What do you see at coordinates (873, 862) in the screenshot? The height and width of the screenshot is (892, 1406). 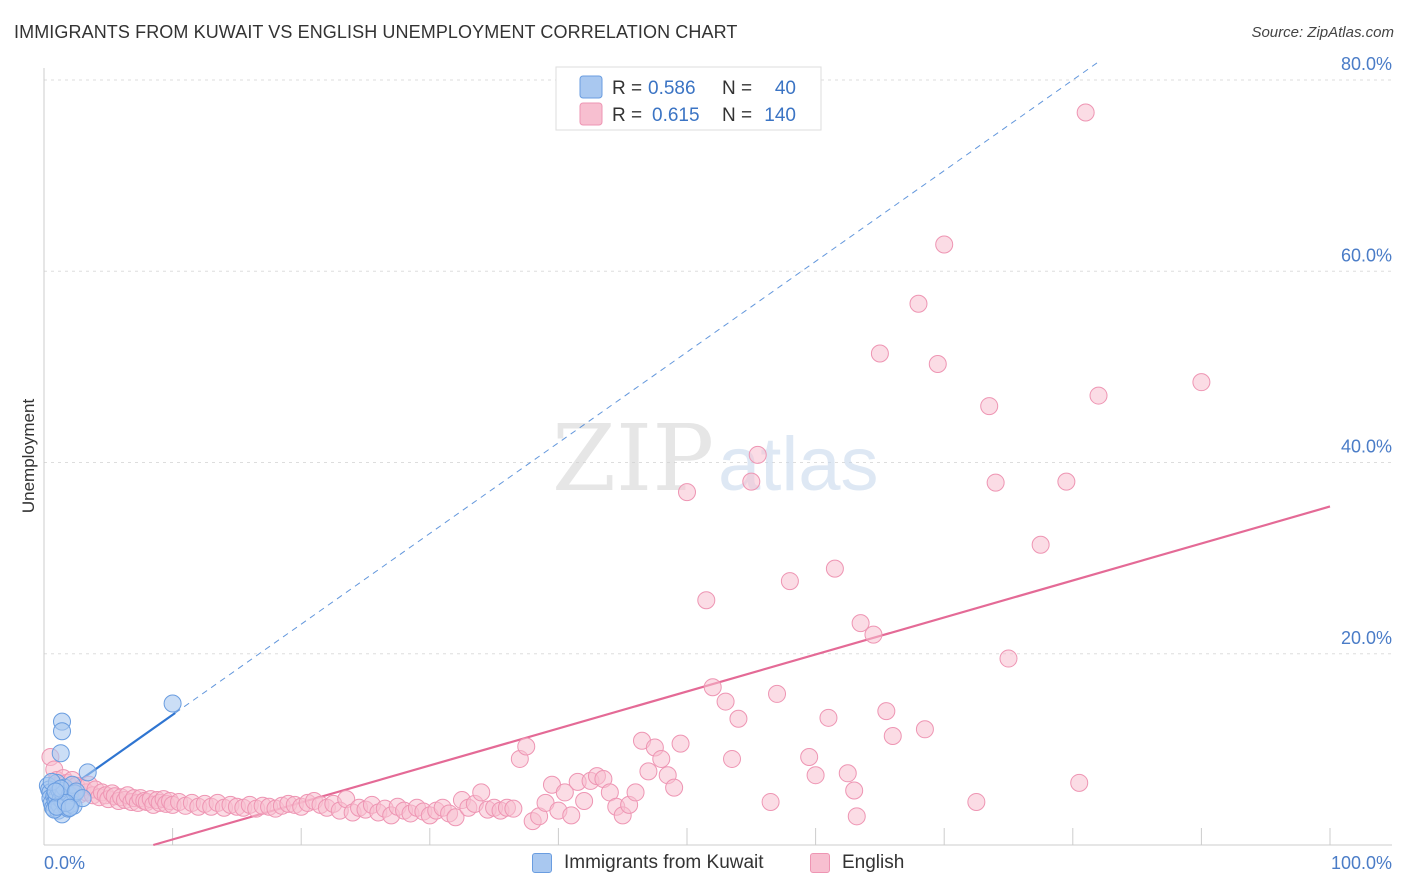 I see `bottom-legend-label-english: English` at bounding box center [873, 862].